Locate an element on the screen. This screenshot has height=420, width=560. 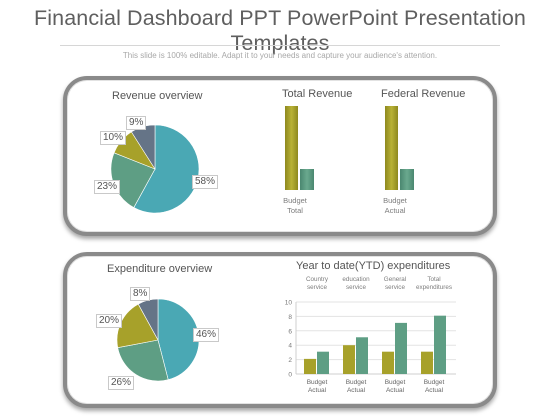
expenditure-pie-label-20: 20% is located at coordinates (109, 321).